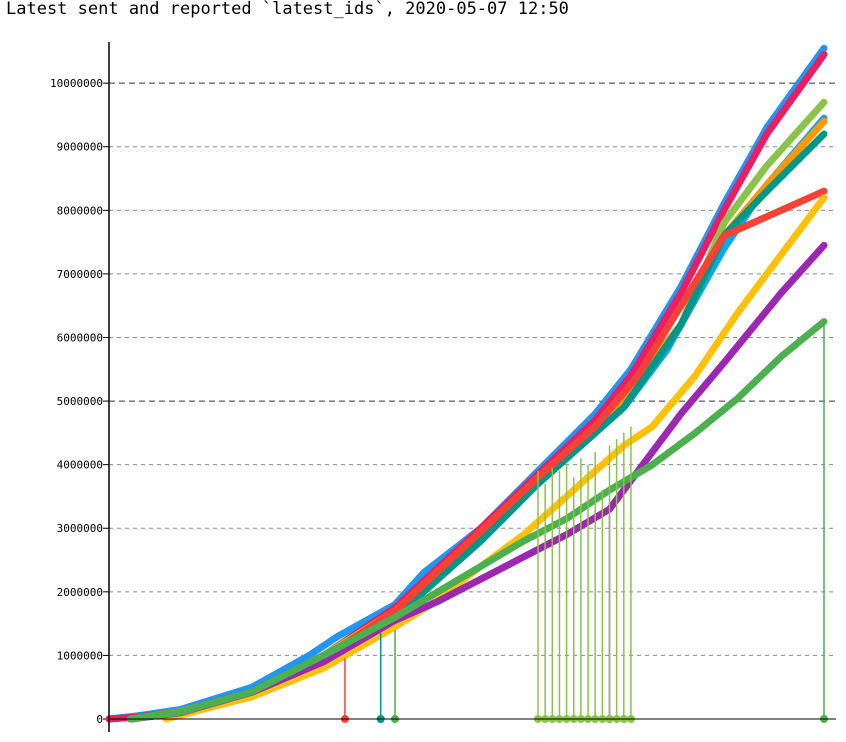 The image size is (846, 742). I want to click on y-tick-label: 8000000, so click(80, 210).